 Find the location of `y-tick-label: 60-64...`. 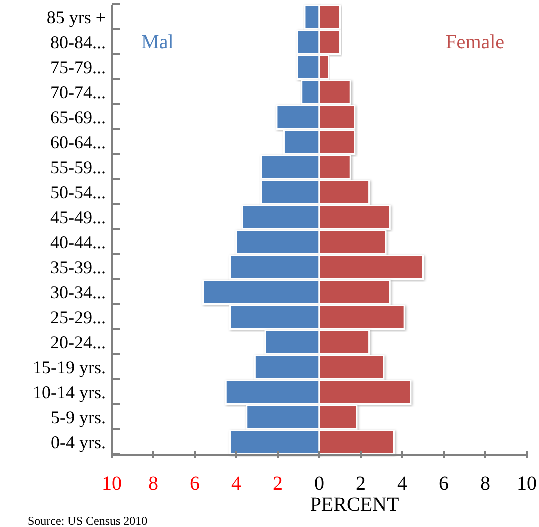

y-tick-label: 60-64... is located at coordinates (78, 142).